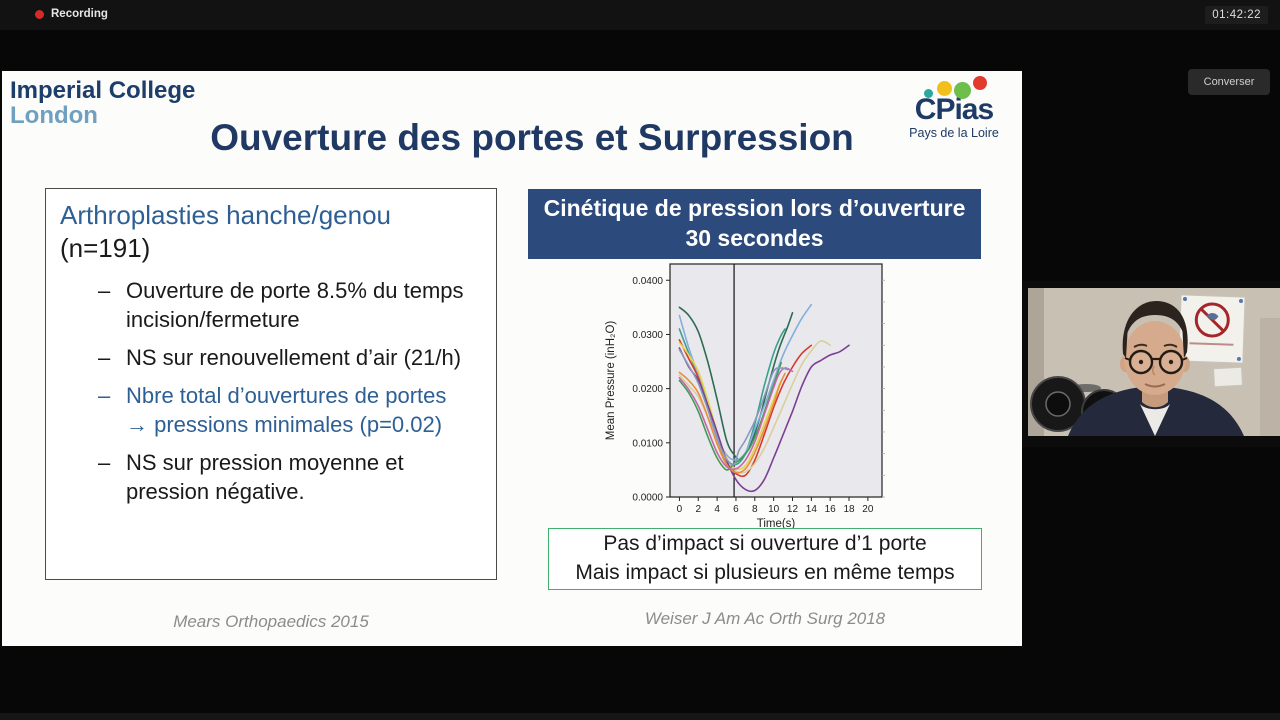  What do you see at coordinates (774, 509) in the screenshot?
I see `svg-text: 10` at bounding box center [774, 509].